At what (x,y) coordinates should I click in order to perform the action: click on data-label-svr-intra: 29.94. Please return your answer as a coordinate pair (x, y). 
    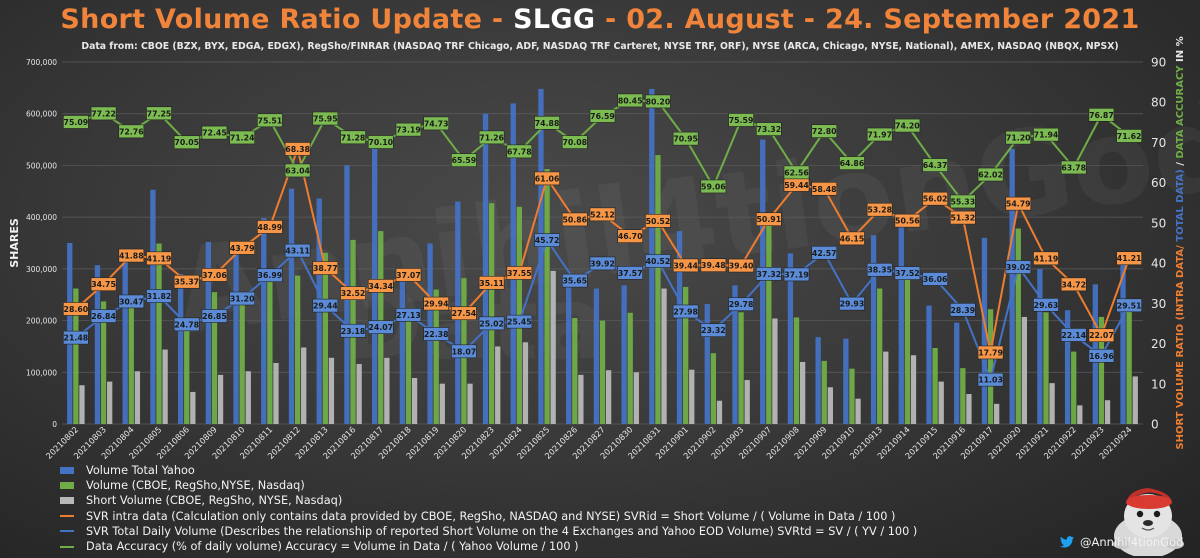
    Looking at the image, I should click on (436, 303).